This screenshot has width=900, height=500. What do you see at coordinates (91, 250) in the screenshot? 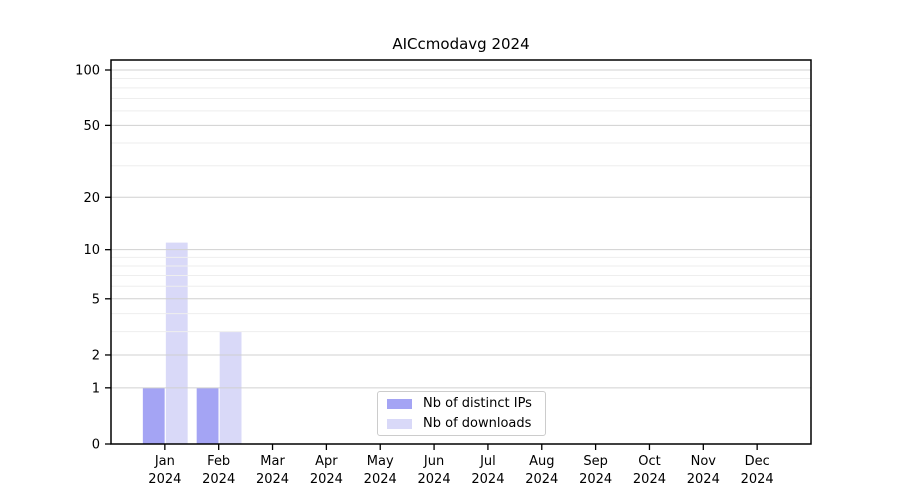
I see `y-tick-label-10: 10` at bounding box center [91, 250].